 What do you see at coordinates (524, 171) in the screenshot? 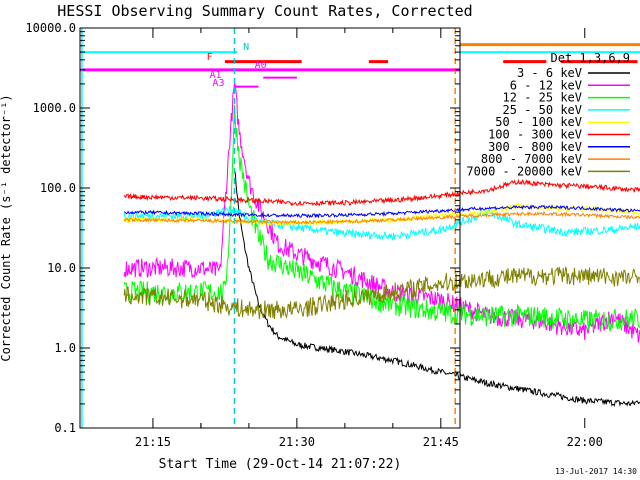
I see `legend-label: 7000 - 20000 keV` at bounding box center [524, 171].